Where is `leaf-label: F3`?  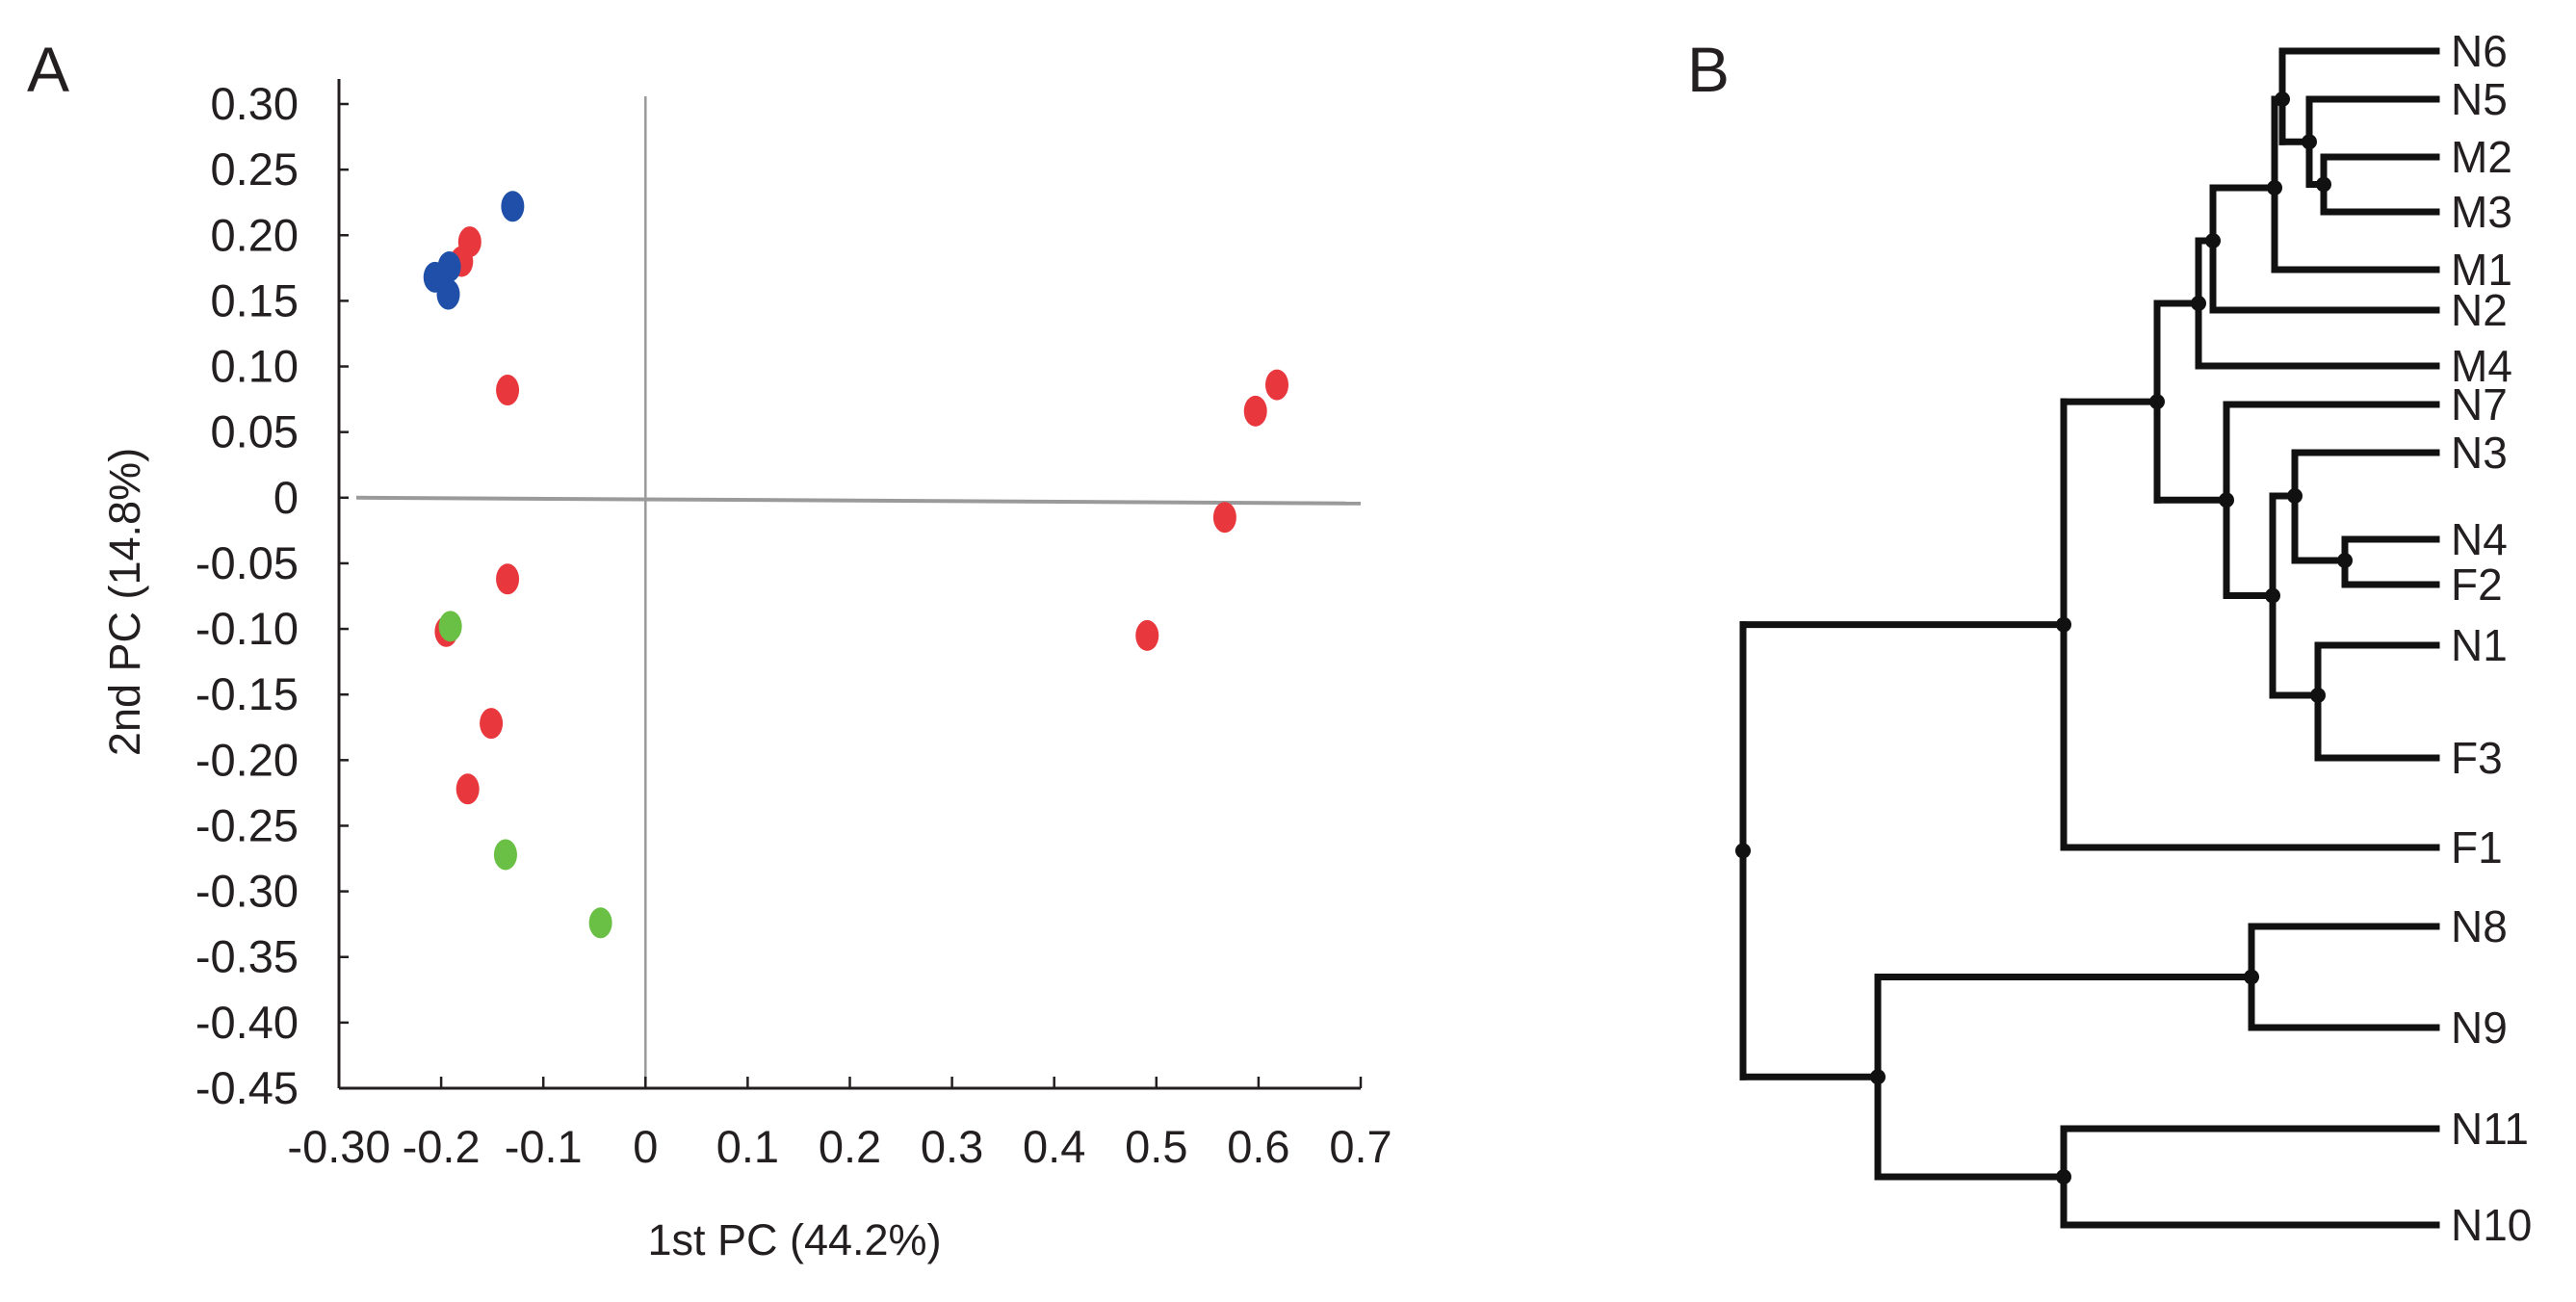
leaf-label: F3 is located at coordinates (2477, 758).